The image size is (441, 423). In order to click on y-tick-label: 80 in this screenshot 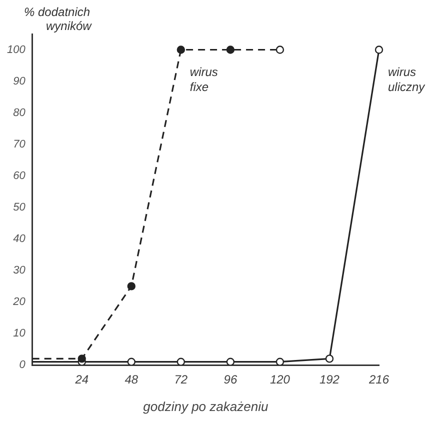, I will do `click(19, 112)`.